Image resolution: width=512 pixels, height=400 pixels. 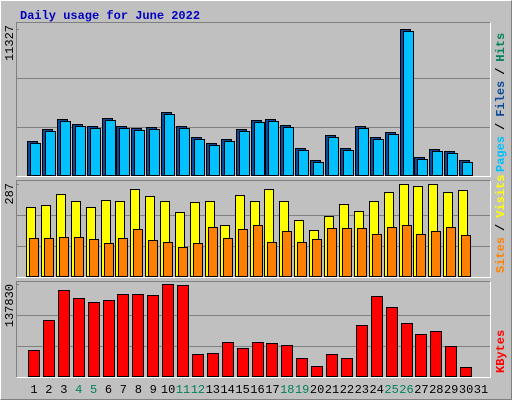 I want to click on x-tick-label: 1, so click(x=33, y=390).